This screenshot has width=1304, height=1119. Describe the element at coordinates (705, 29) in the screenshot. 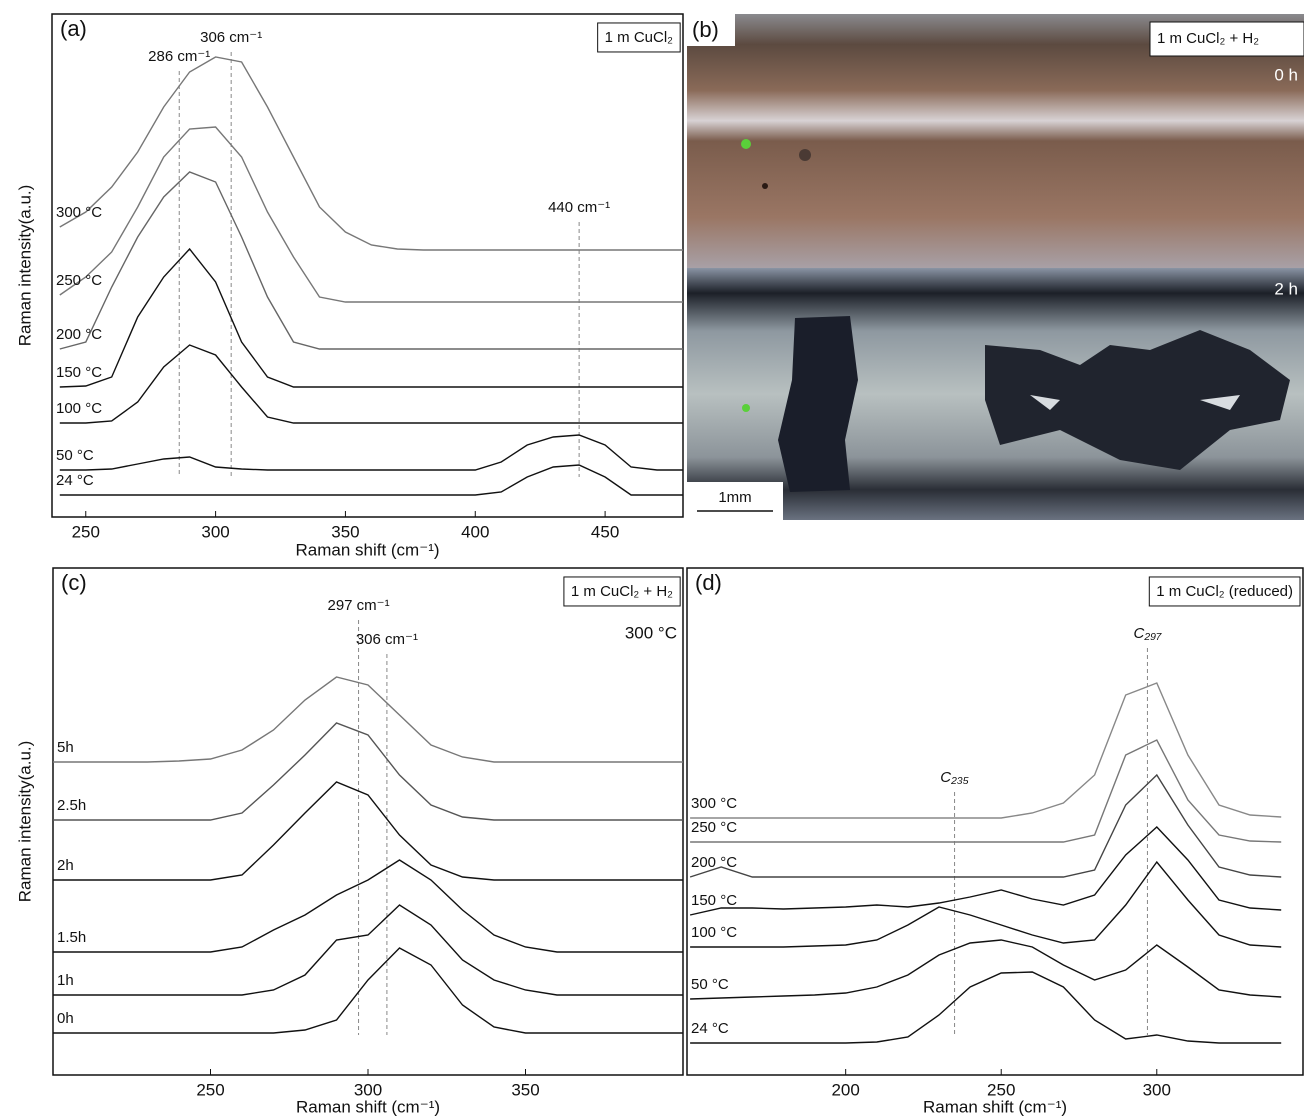

I see `panel-label: (b)` at that location.